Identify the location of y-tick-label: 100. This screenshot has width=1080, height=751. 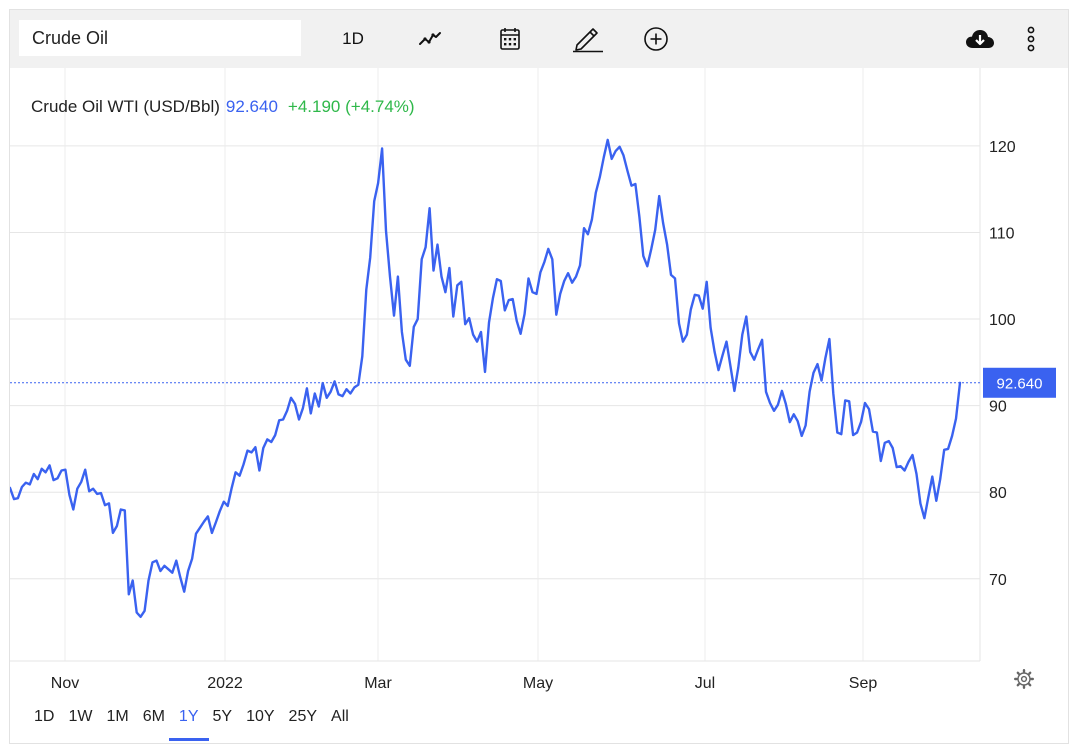
(1002, 320).